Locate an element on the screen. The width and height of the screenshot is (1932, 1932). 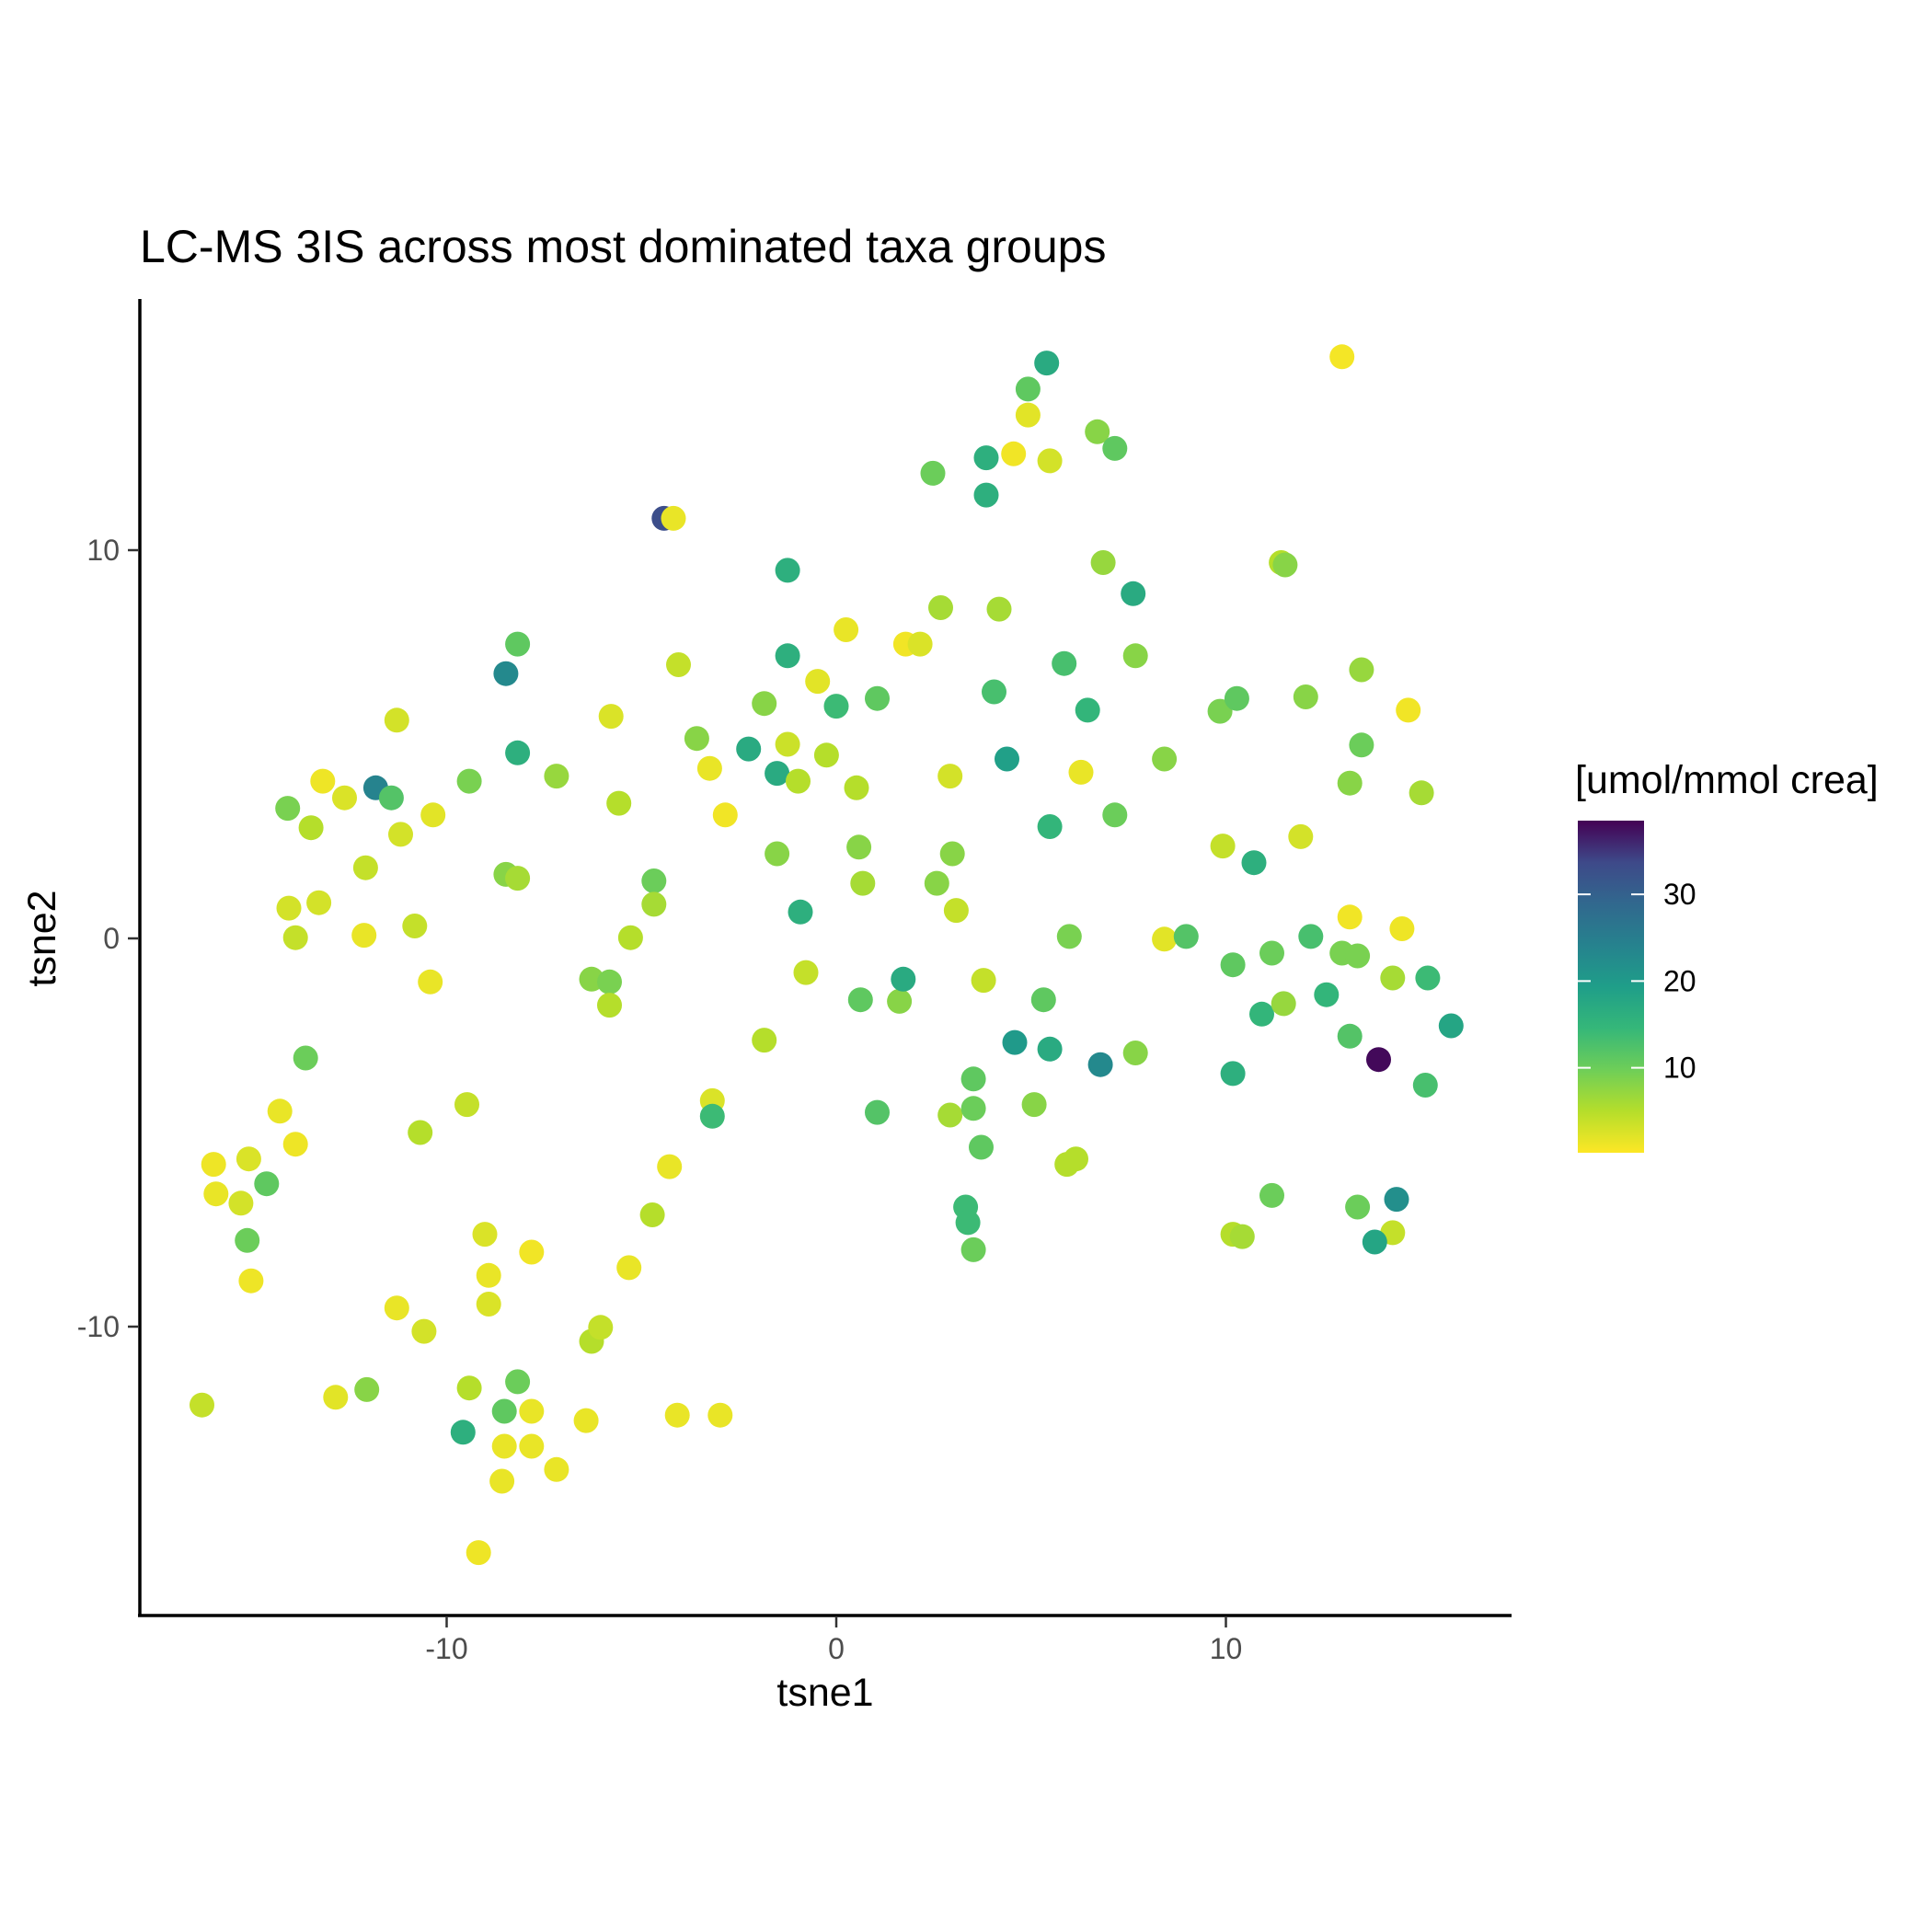
legend-ticks: 10 20 30 is located at coordinates (1637, 981).